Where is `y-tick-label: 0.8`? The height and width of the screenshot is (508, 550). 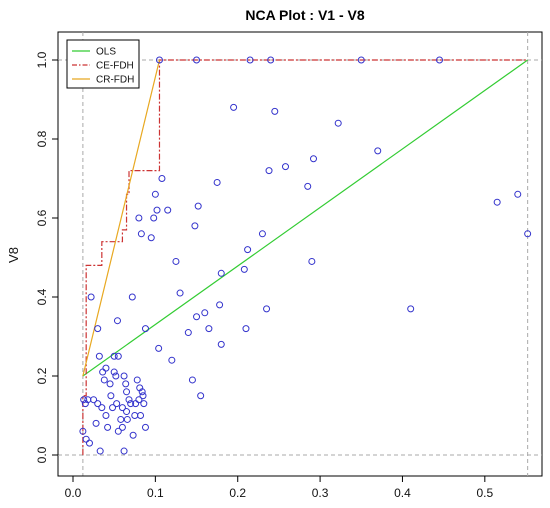
y-tick-label: 0.8 is located at coordinates (42, 138).